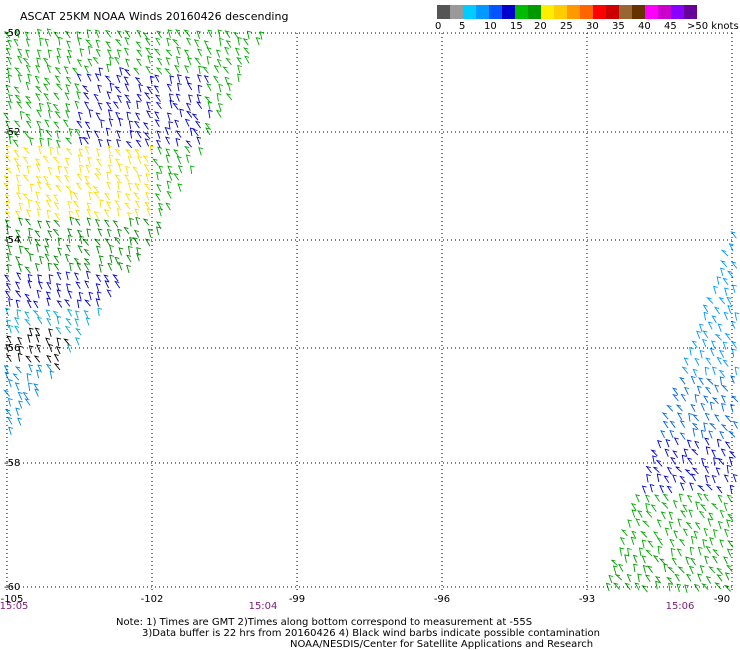 Image resolution: width=740 pixels, height=650 pixels. I want to click on colorbar-label: 15, so click(516, 26).